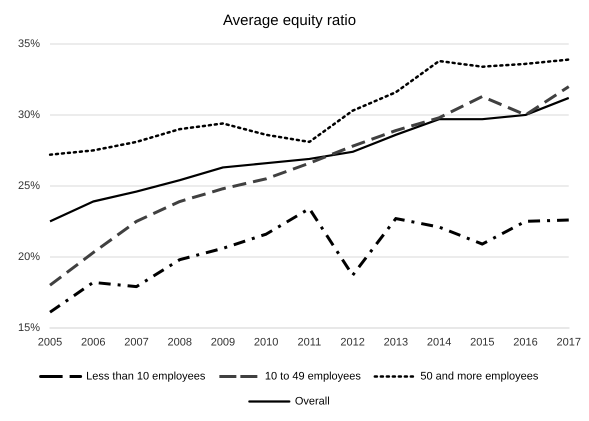  I want to click on y-tick-label: 35%, so click(29, 44).